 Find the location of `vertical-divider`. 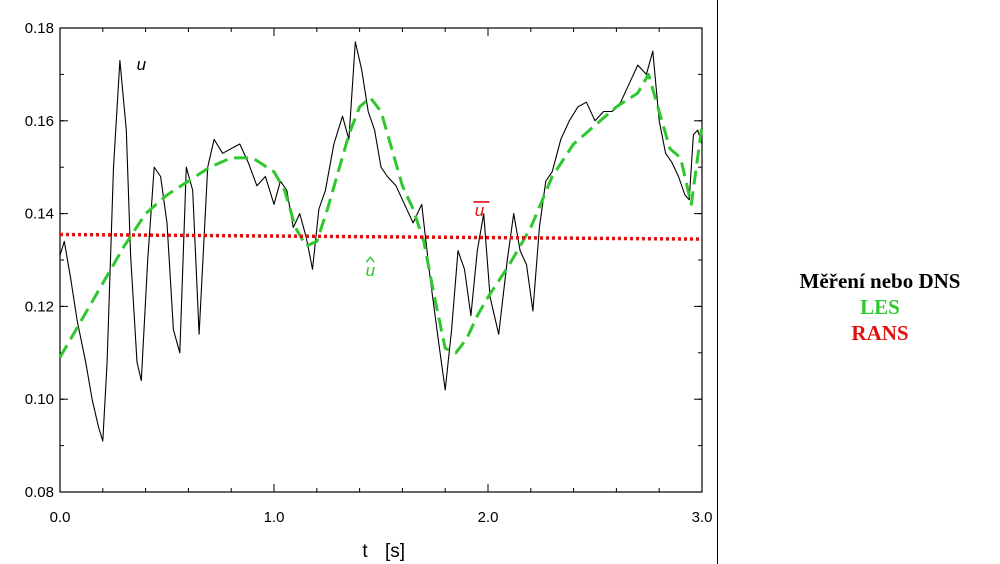

vertical-divider is located at coordinates (717, 282).